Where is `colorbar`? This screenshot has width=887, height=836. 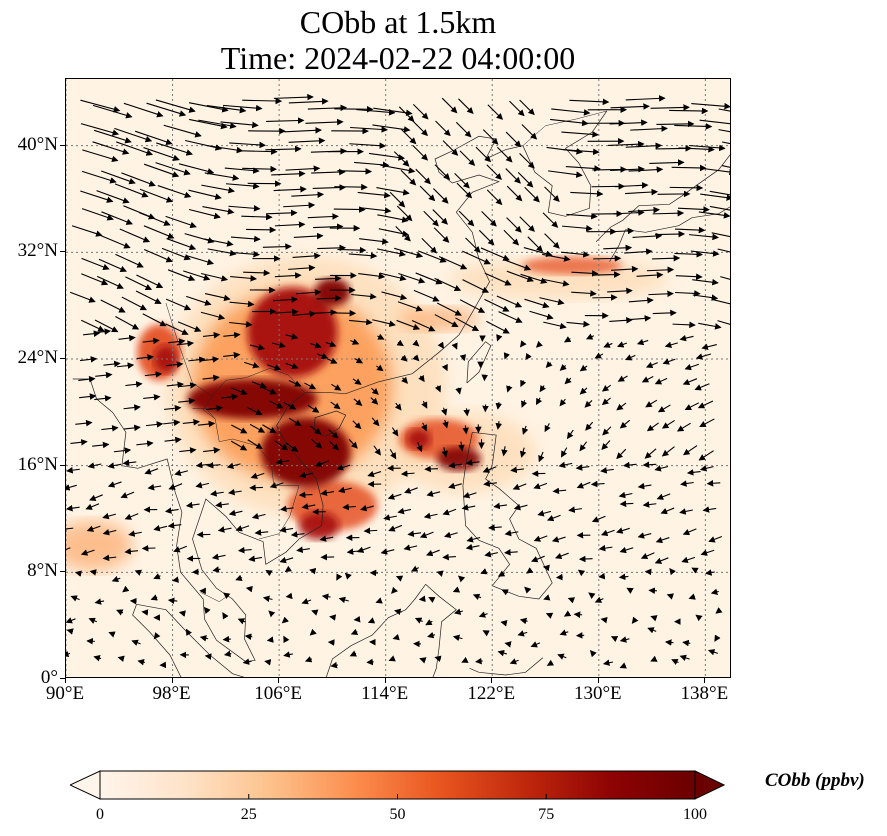
colorbar is located at coordinates (397, 785).